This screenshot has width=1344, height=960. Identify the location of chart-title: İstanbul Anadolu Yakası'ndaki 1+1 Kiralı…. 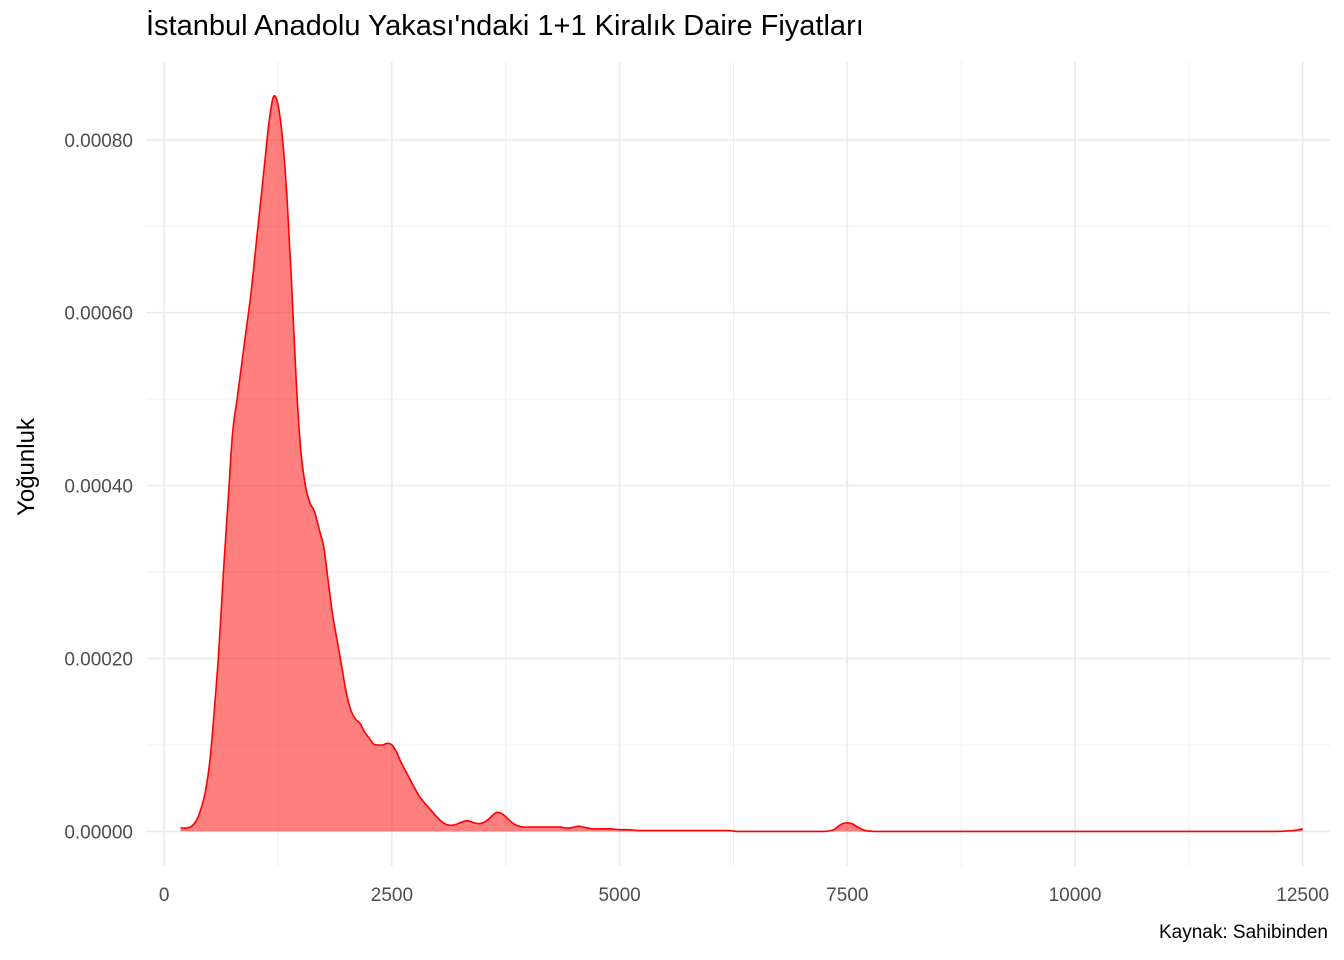
(505, 26).